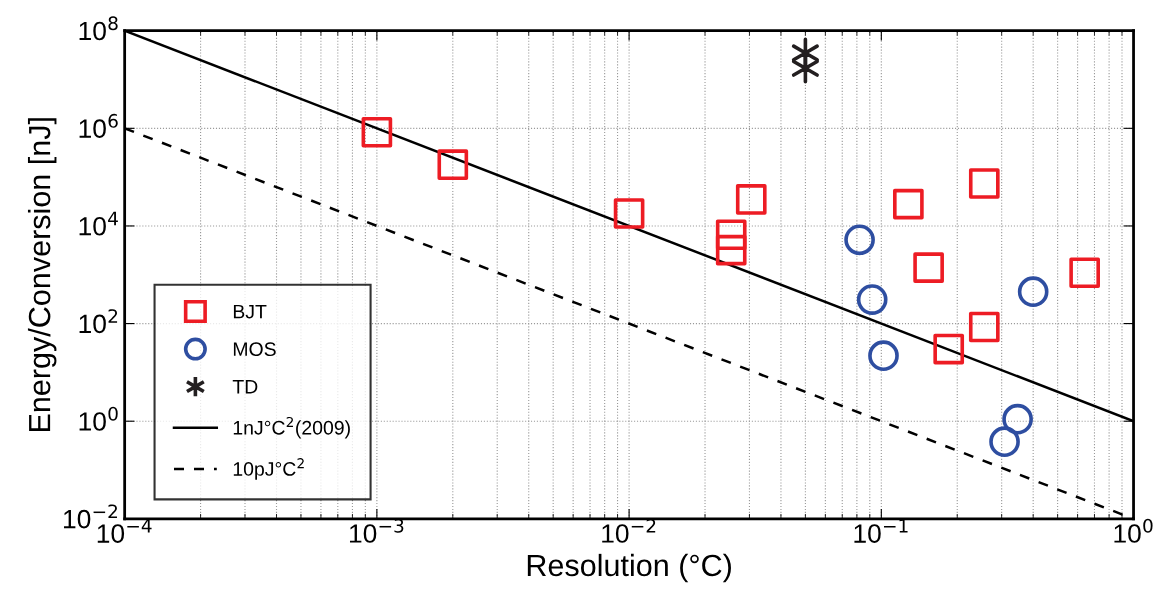  What do you see at coordinates (98, 125) in the screenshot?
I see `y-tick-label: 10$^{6}$` at bounding box center [98, 125].